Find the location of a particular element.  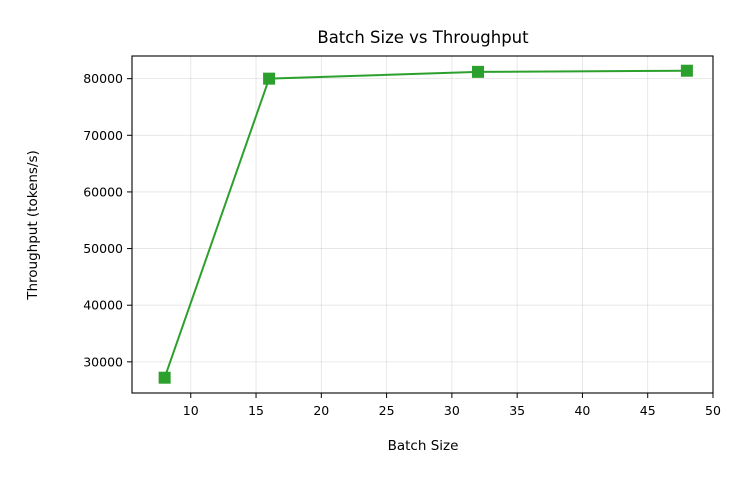

y-tick-label: 30000 is located at coordinates (103, 361).